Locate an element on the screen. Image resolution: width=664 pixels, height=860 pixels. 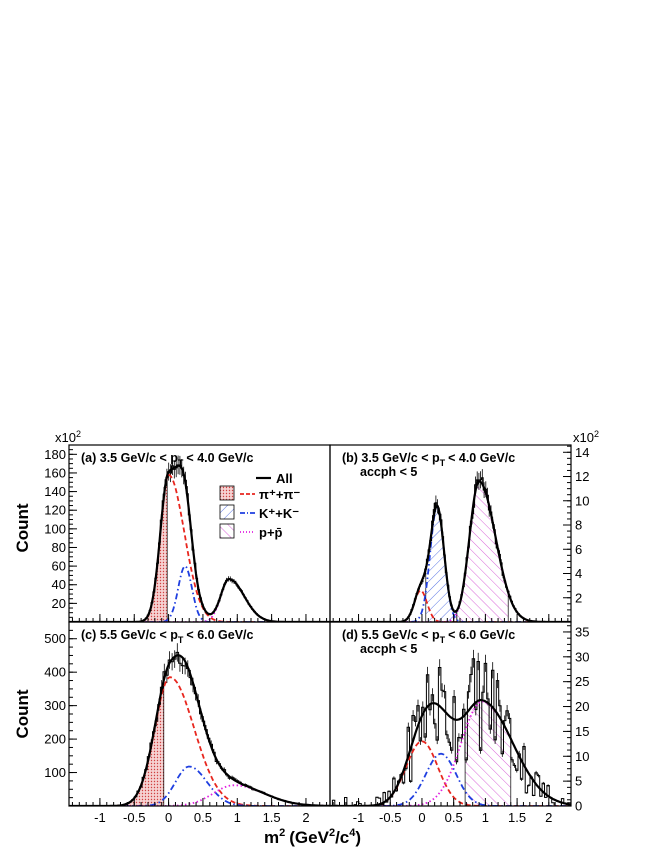
plot-area-a is located at coordinates (199, 538).